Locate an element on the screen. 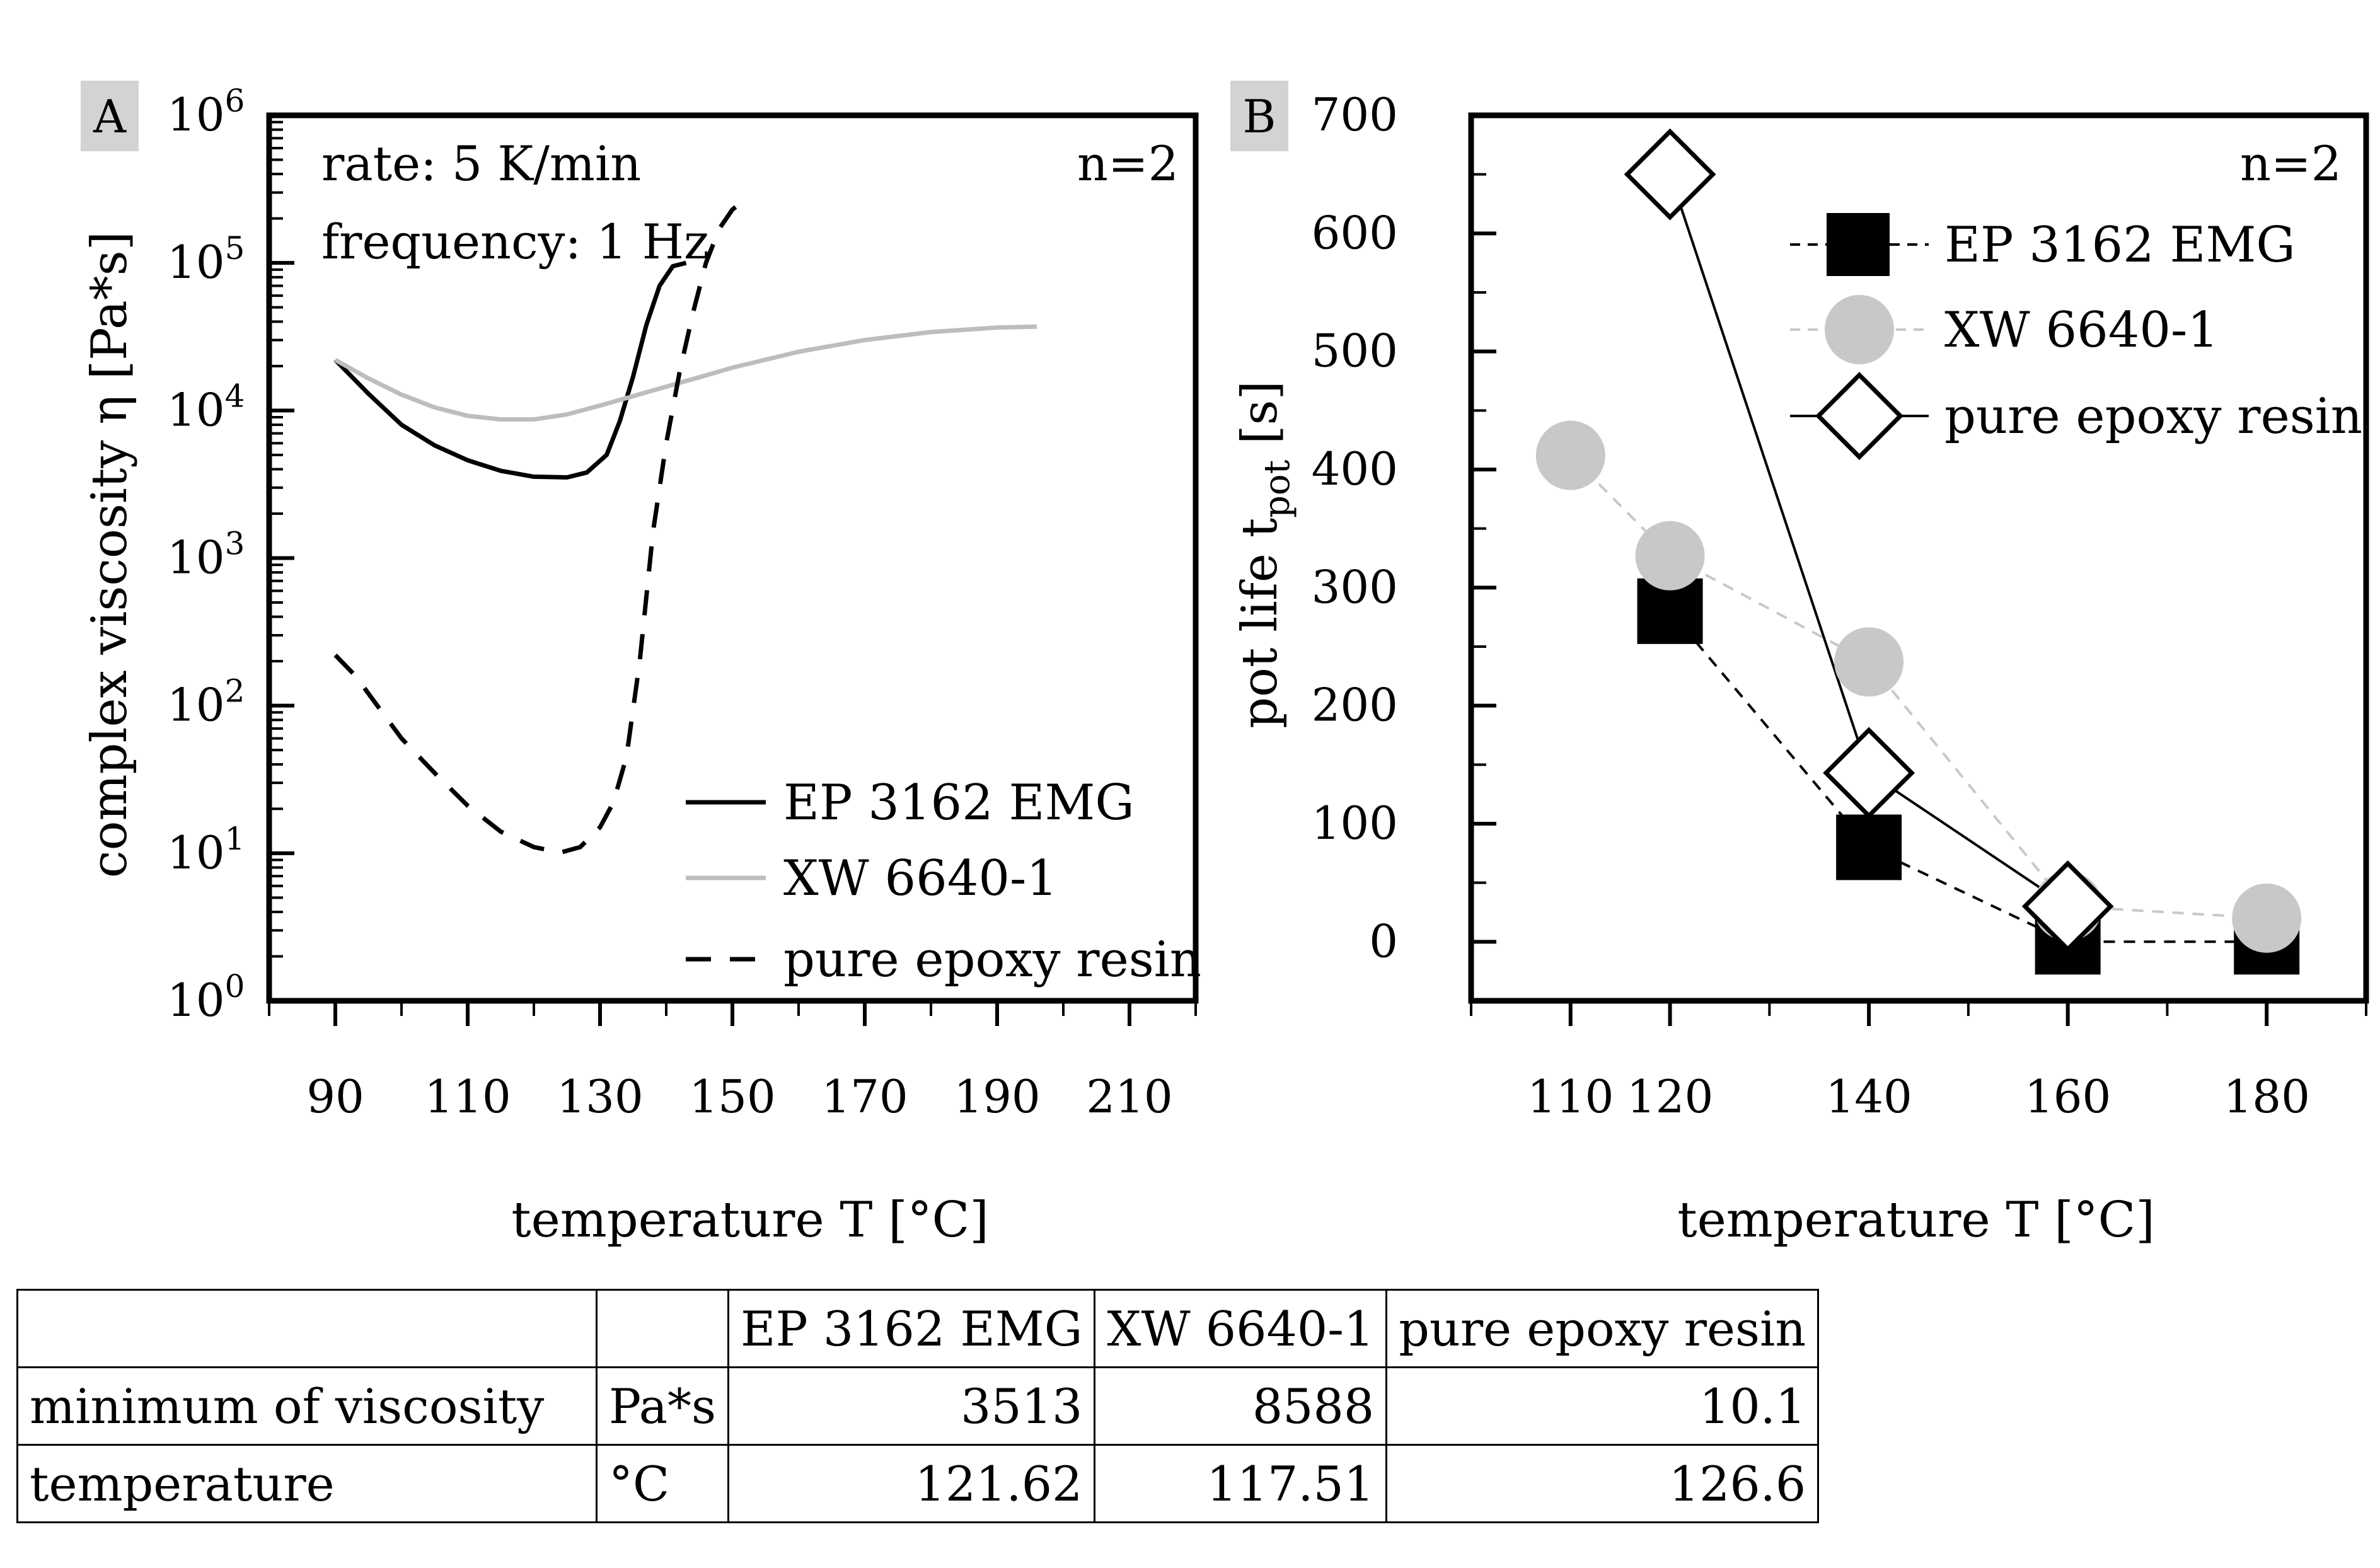 The height and width of the screenshot is (1568, 2380). panel-b-letter-box is located at coordinates (1259, 116).